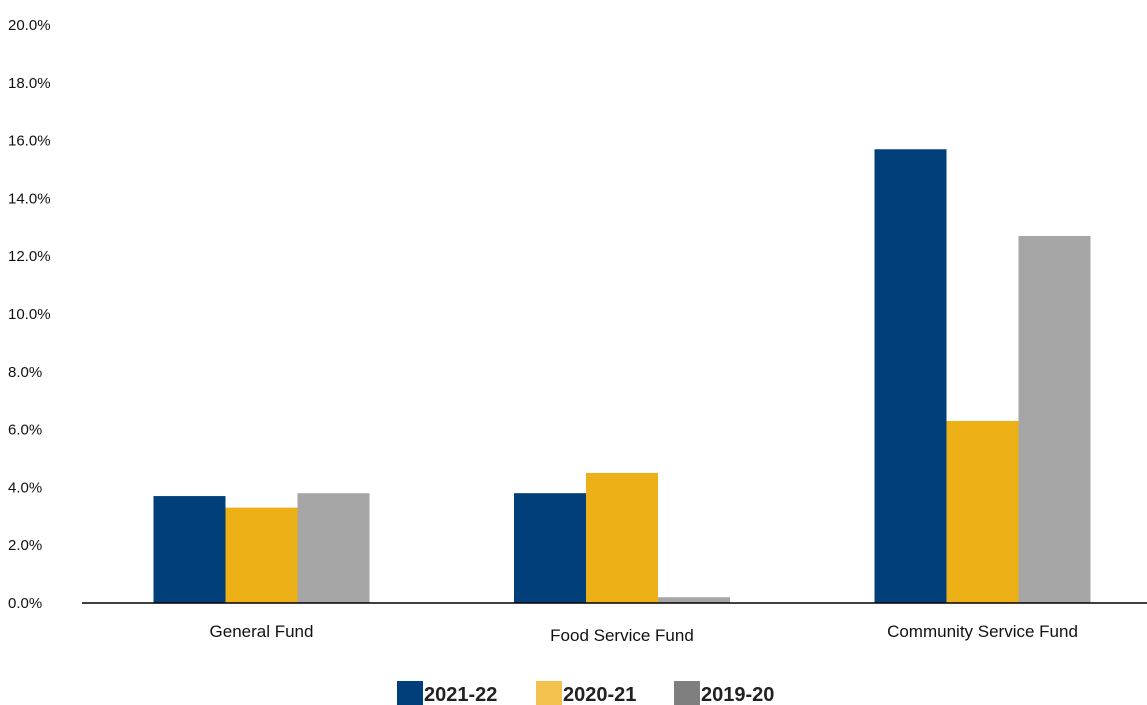  What do you see at coordinates (622, 635) in the screenshot?
I see `category-label: Food Service Fund` at bounding box center [622, 635].